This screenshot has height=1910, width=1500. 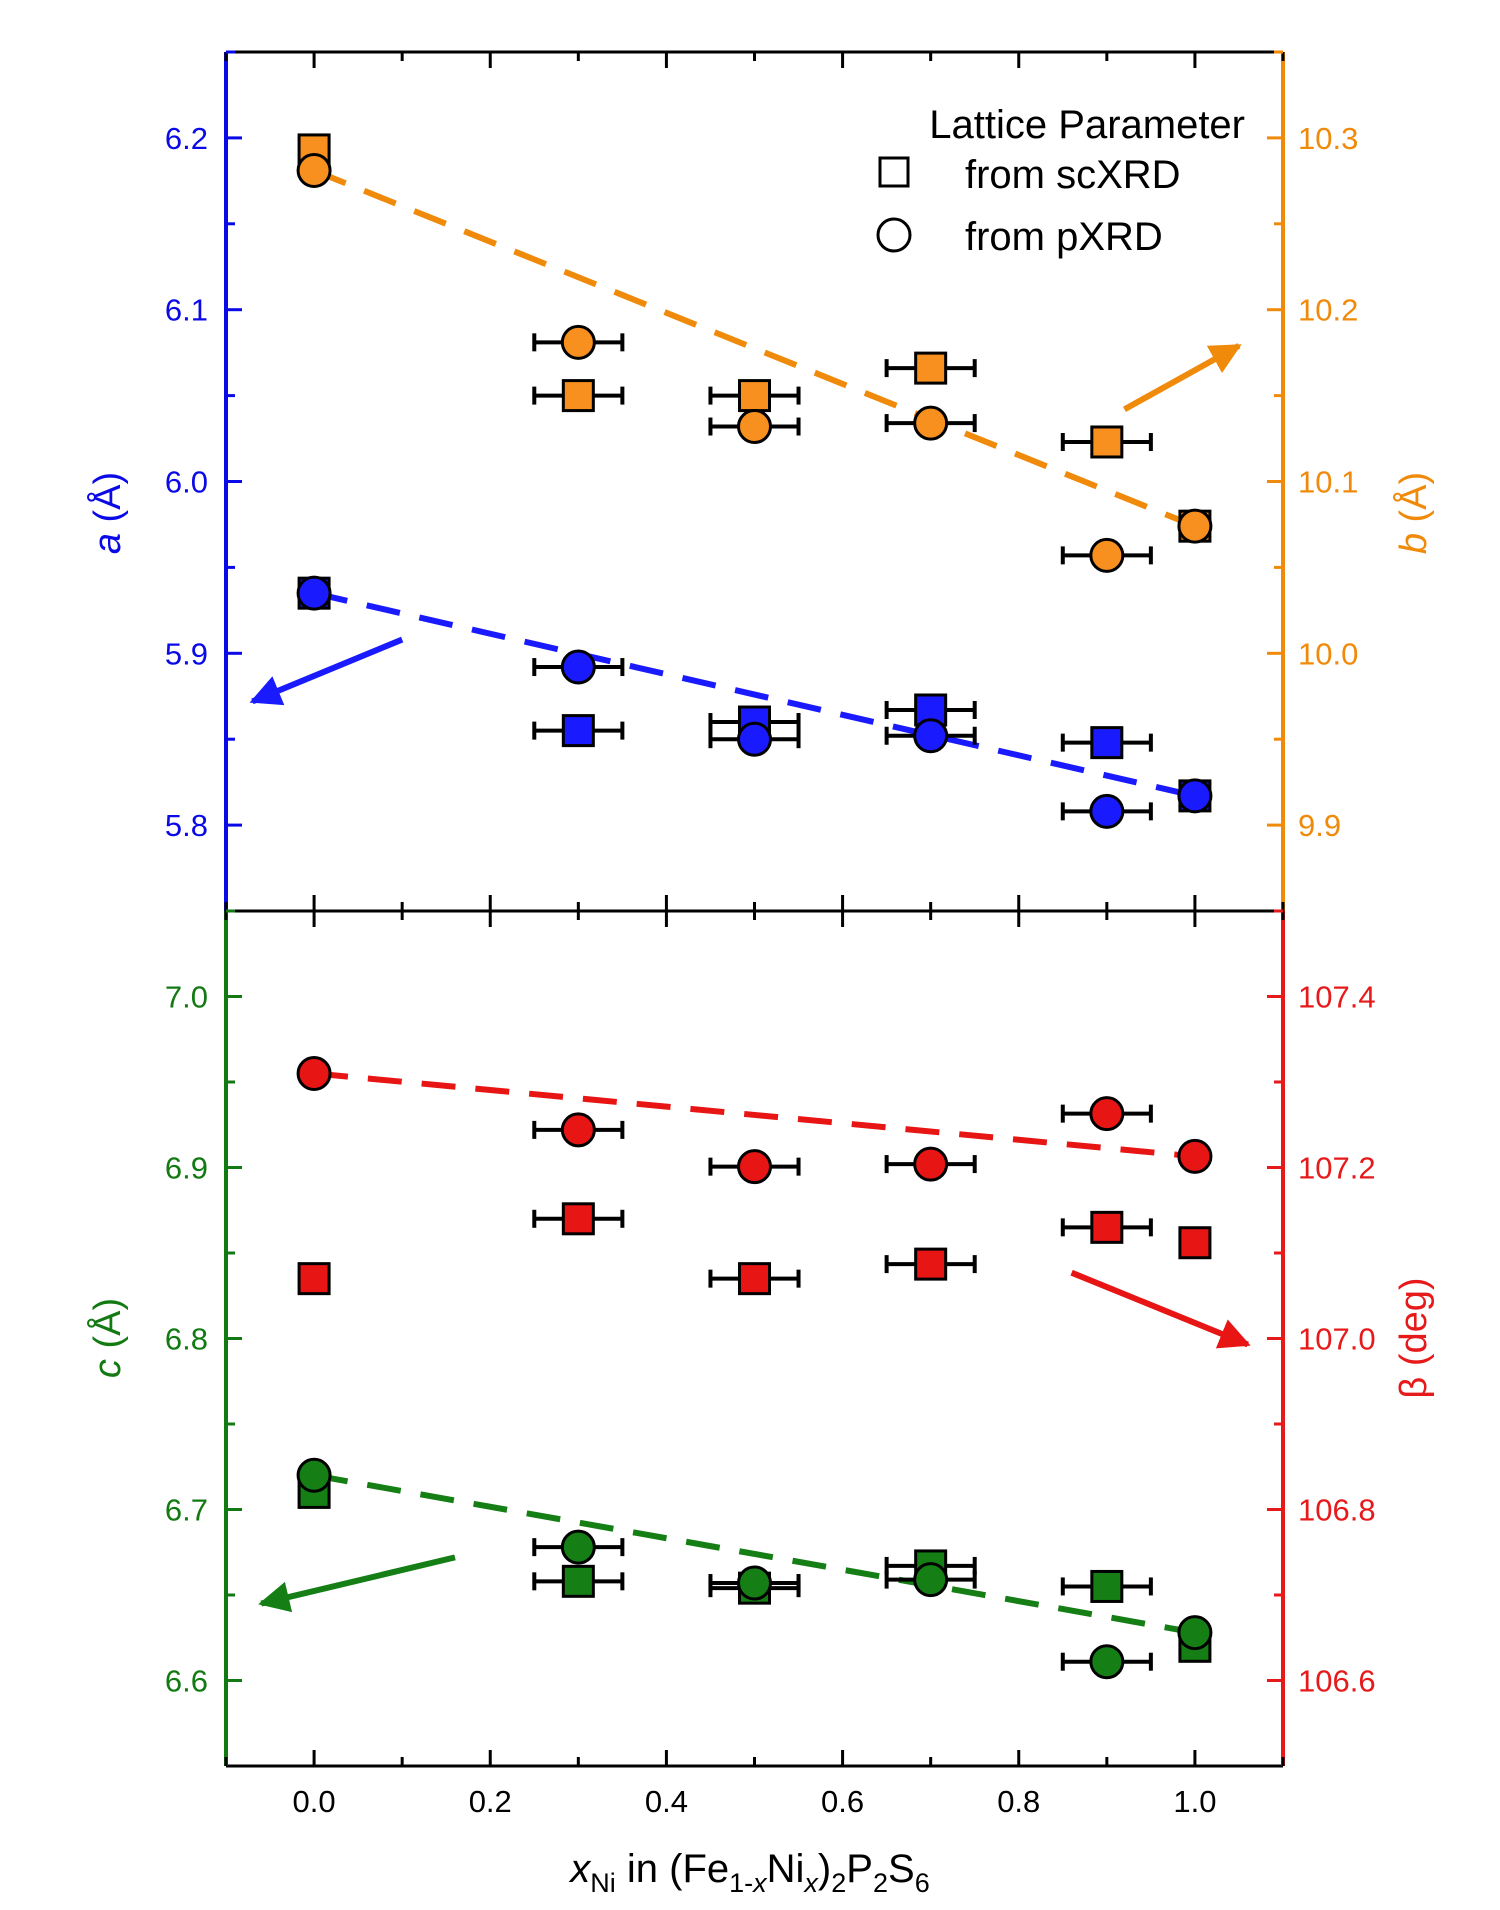 What do you see at coordinates (1073, 175) in the screenshot?
I see `legend-entry-label: from scXRD` at bounding box center [1073, 175].